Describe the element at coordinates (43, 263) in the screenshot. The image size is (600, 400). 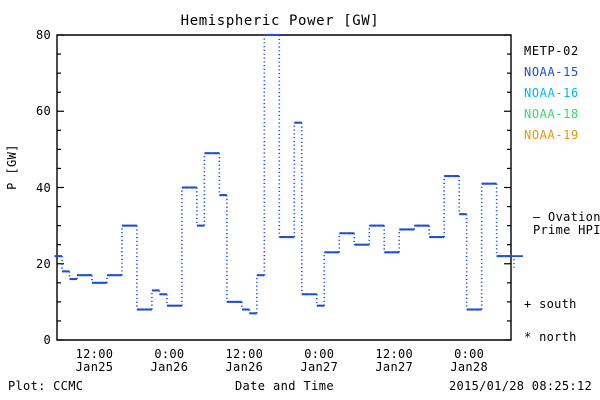
I see `y-tick-label: 20` at that location.